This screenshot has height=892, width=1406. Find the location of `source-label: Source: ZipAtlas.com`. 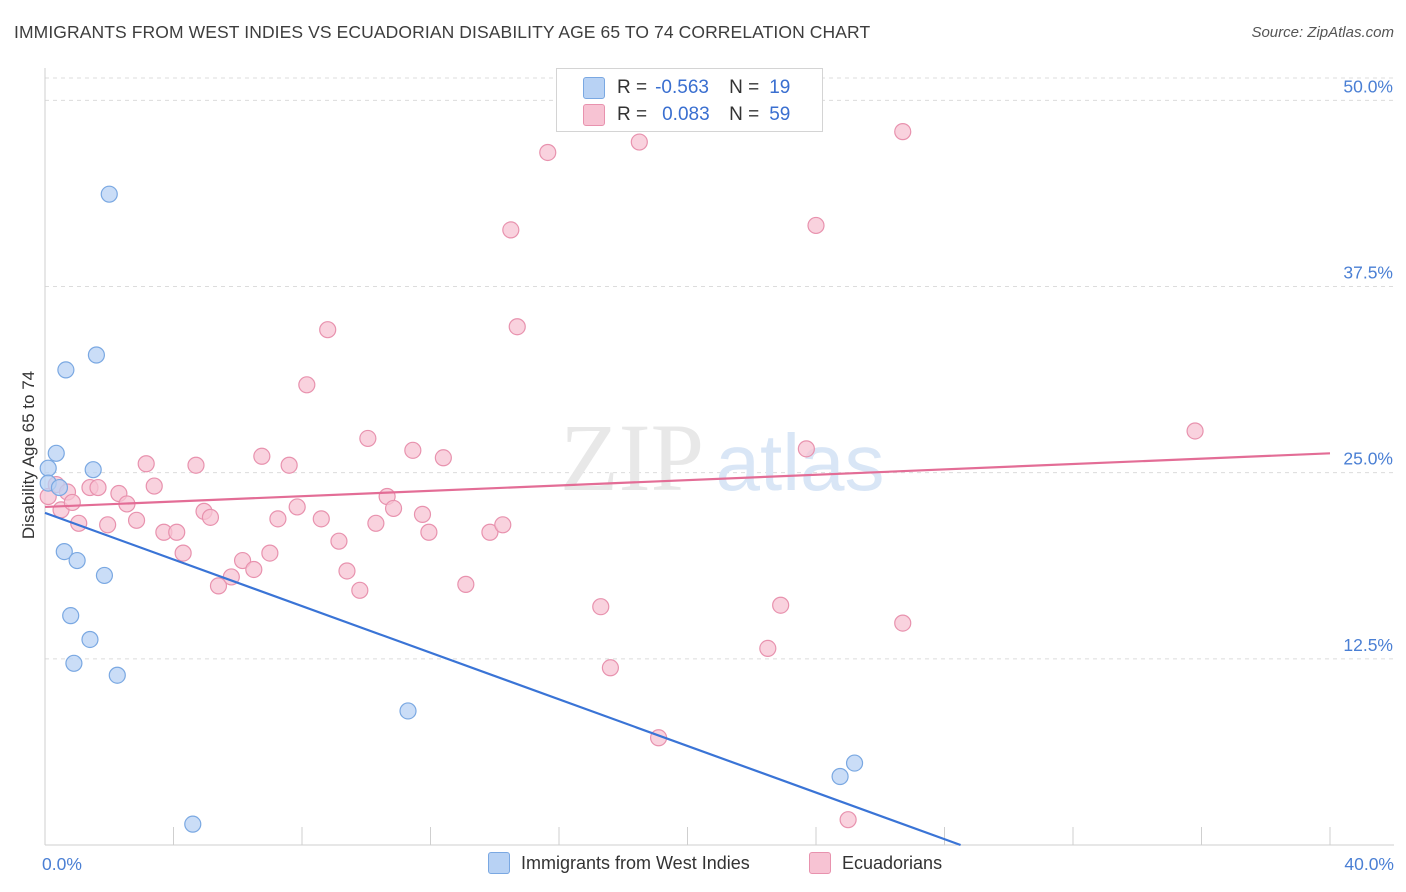

source-label: Source: ZipAtlas.com is located at coordinates (1322, 32).